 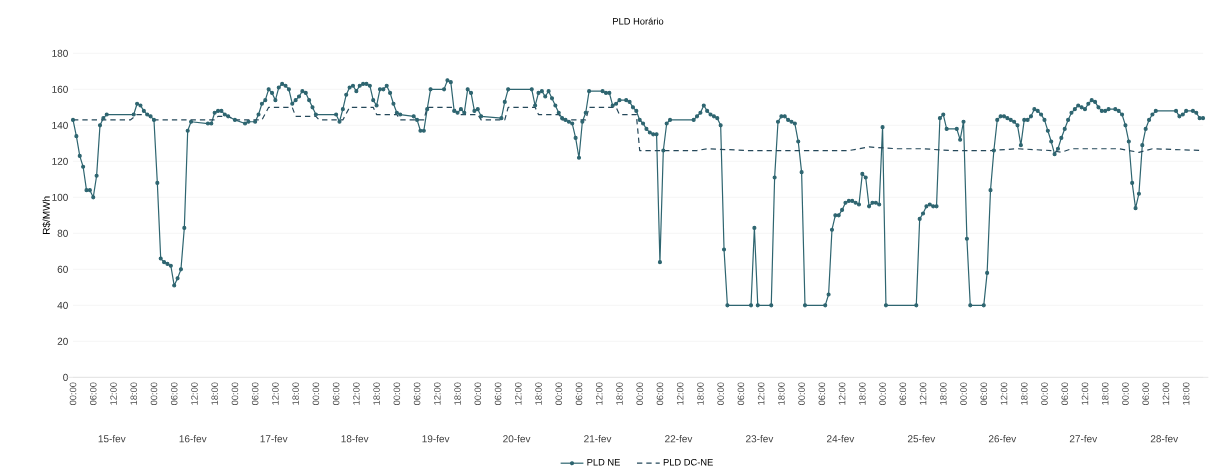 What do you see at coordinates (193, 439) in the screenshot?
I see `text: 16-fev` at bounding box center [193, 439].